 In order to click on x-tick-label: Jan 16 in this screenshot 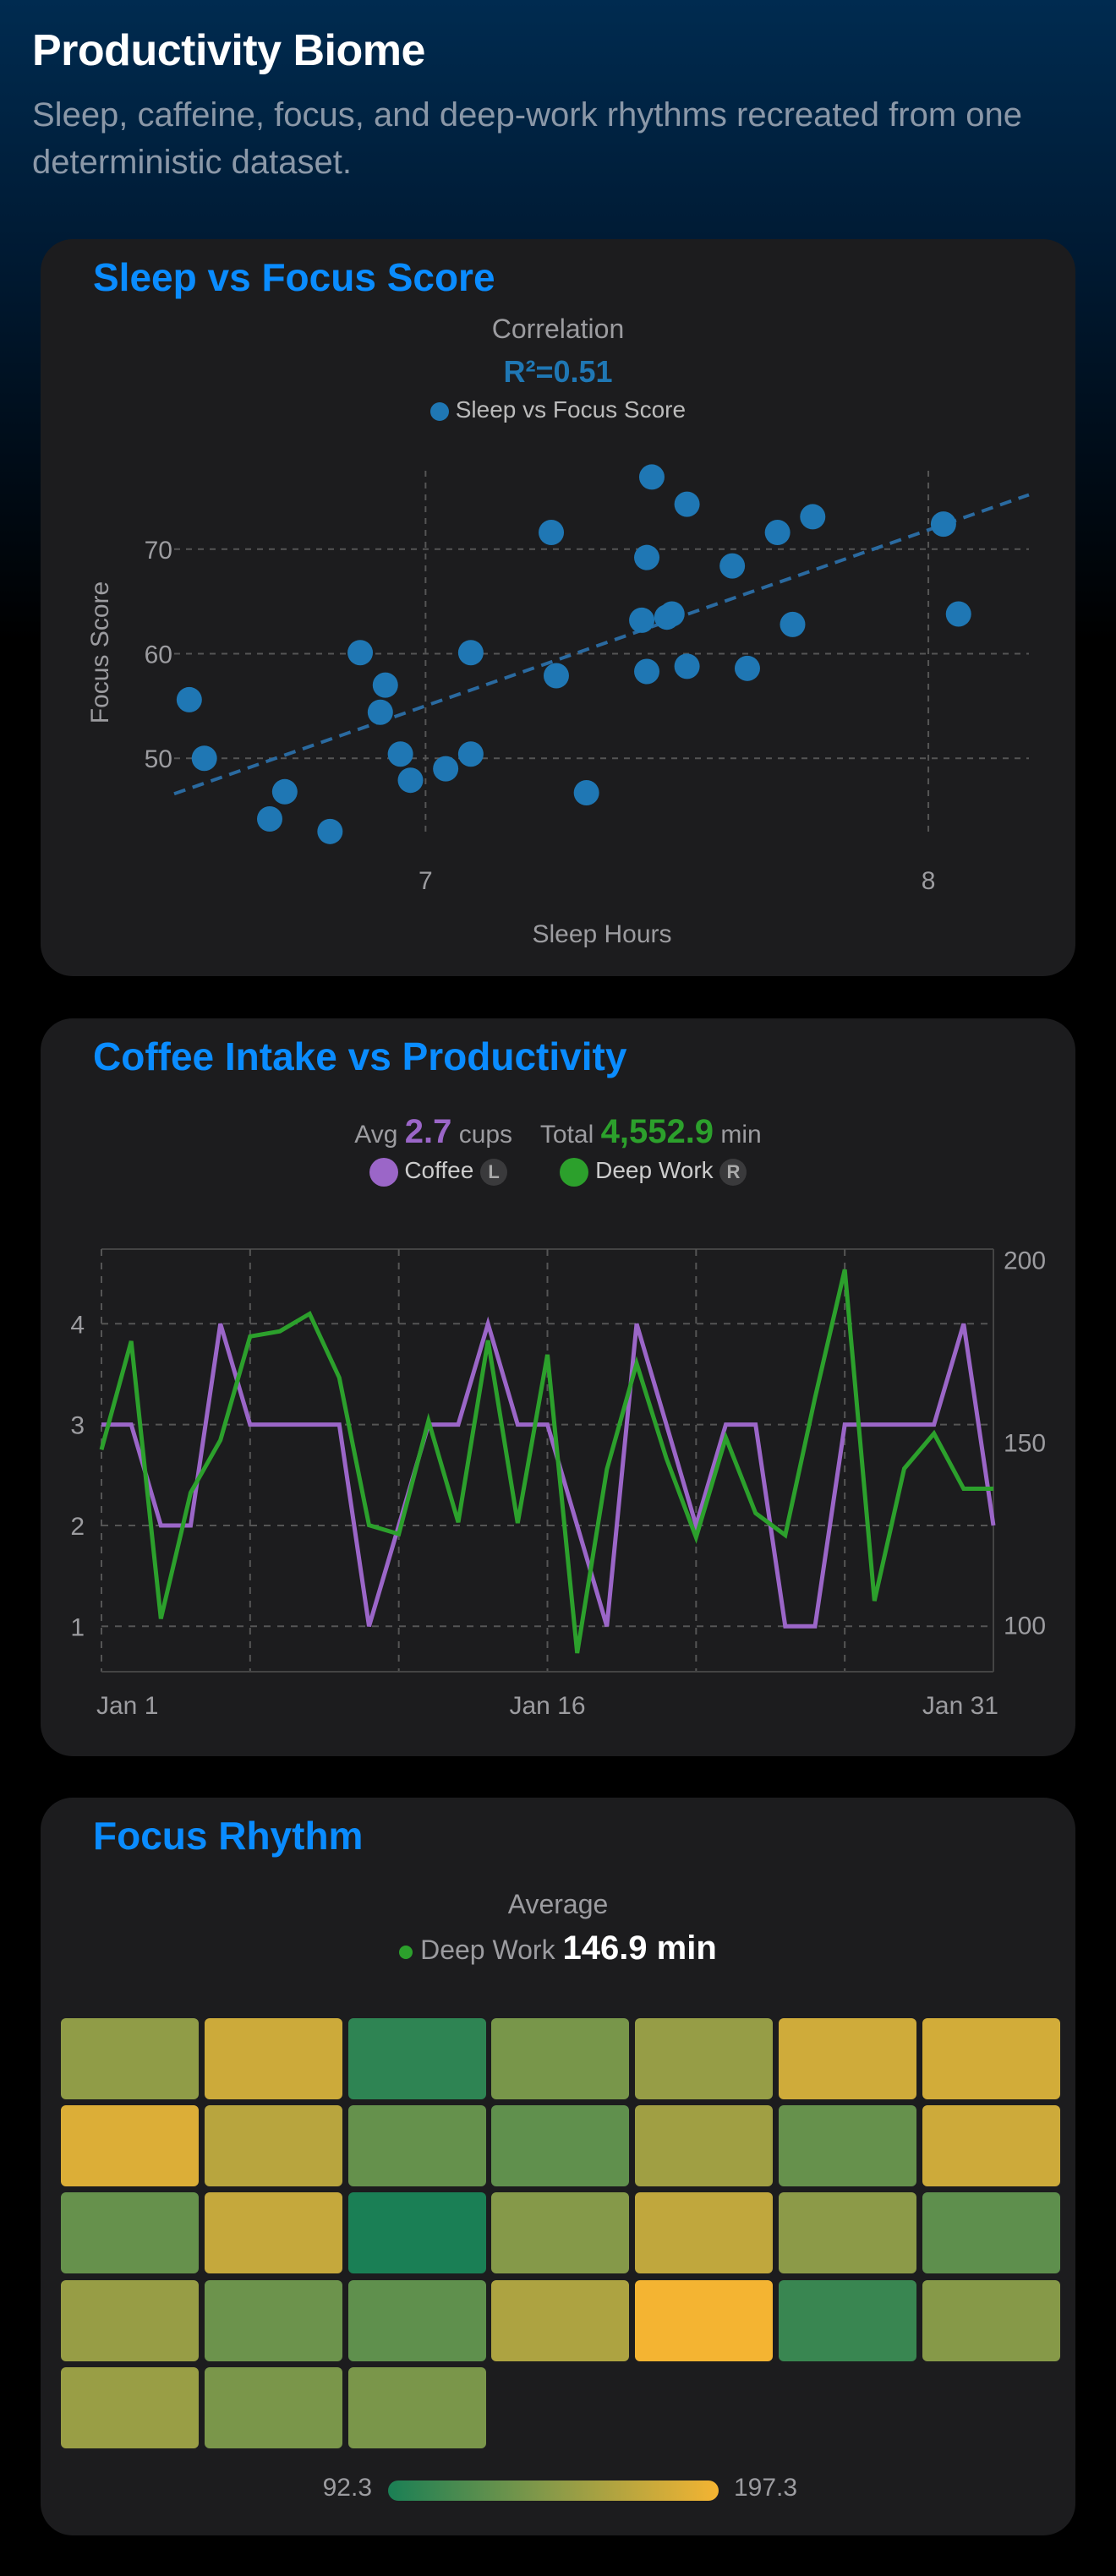, I will do `click(547, 1706)`.